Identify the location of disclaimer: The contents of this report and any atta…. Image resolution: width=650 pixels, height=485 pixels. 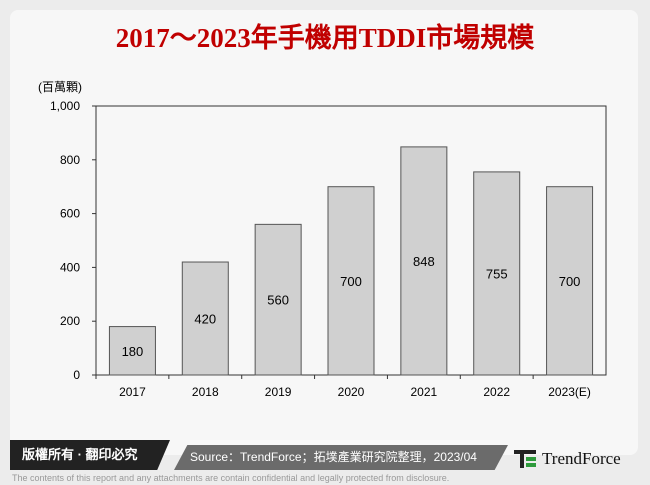
(231, 478).